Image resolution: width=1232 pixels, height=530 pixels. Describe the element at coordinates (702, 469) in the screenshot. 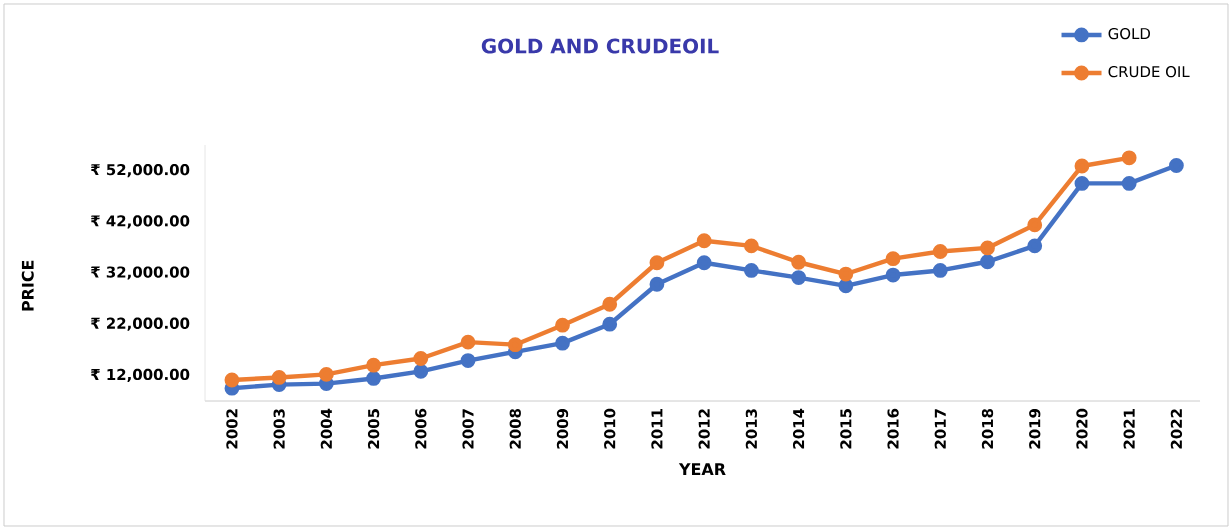

I see `x-axis-title: YEAR` at that location.